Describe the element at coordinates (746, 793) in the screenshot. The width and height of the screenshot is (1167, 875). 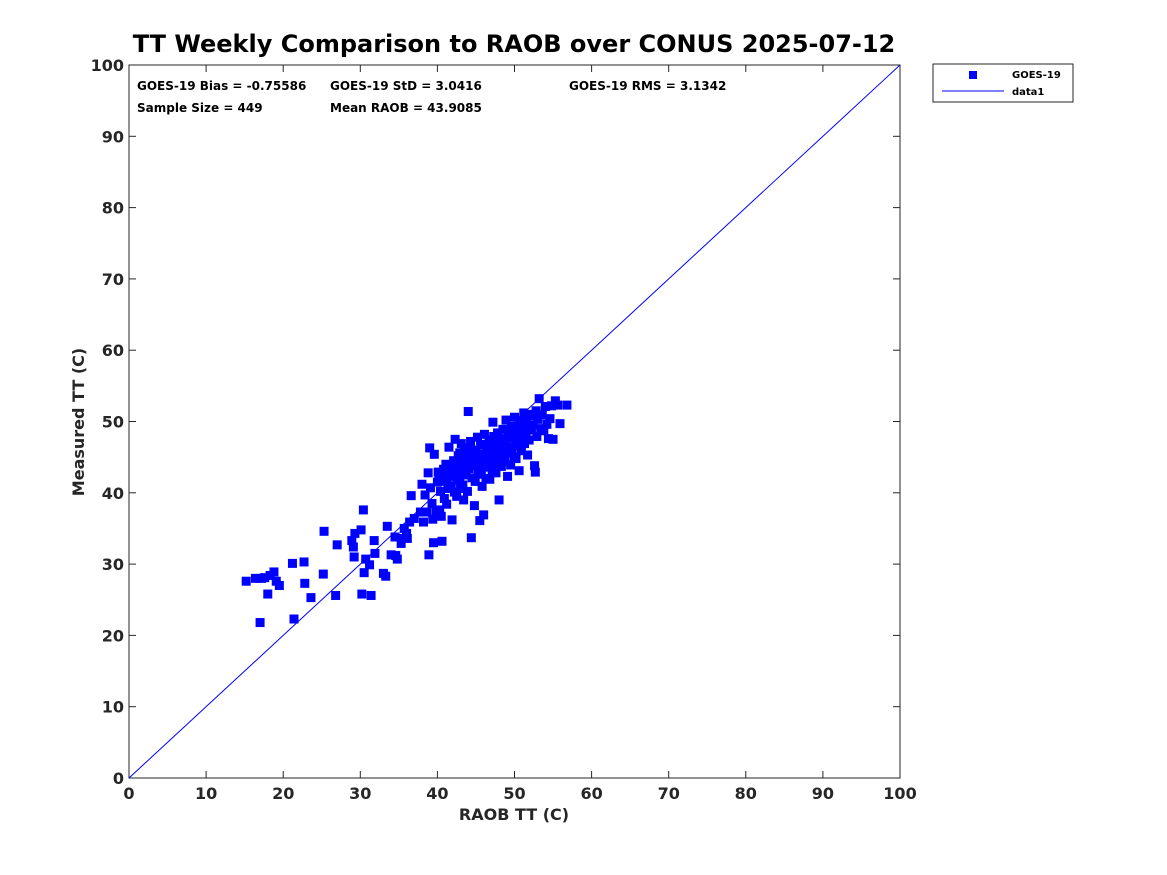
I see `x-tick-label: 80` at that location.